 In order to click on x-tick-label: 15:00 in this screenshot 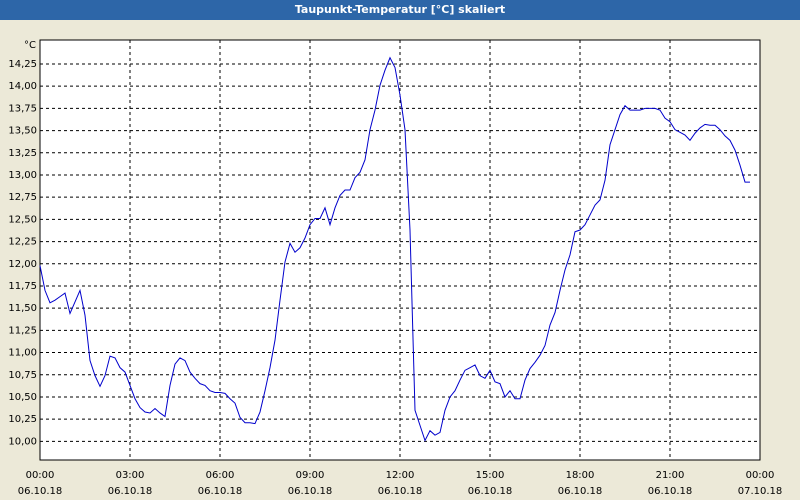, I will do `click(490, 475)`.